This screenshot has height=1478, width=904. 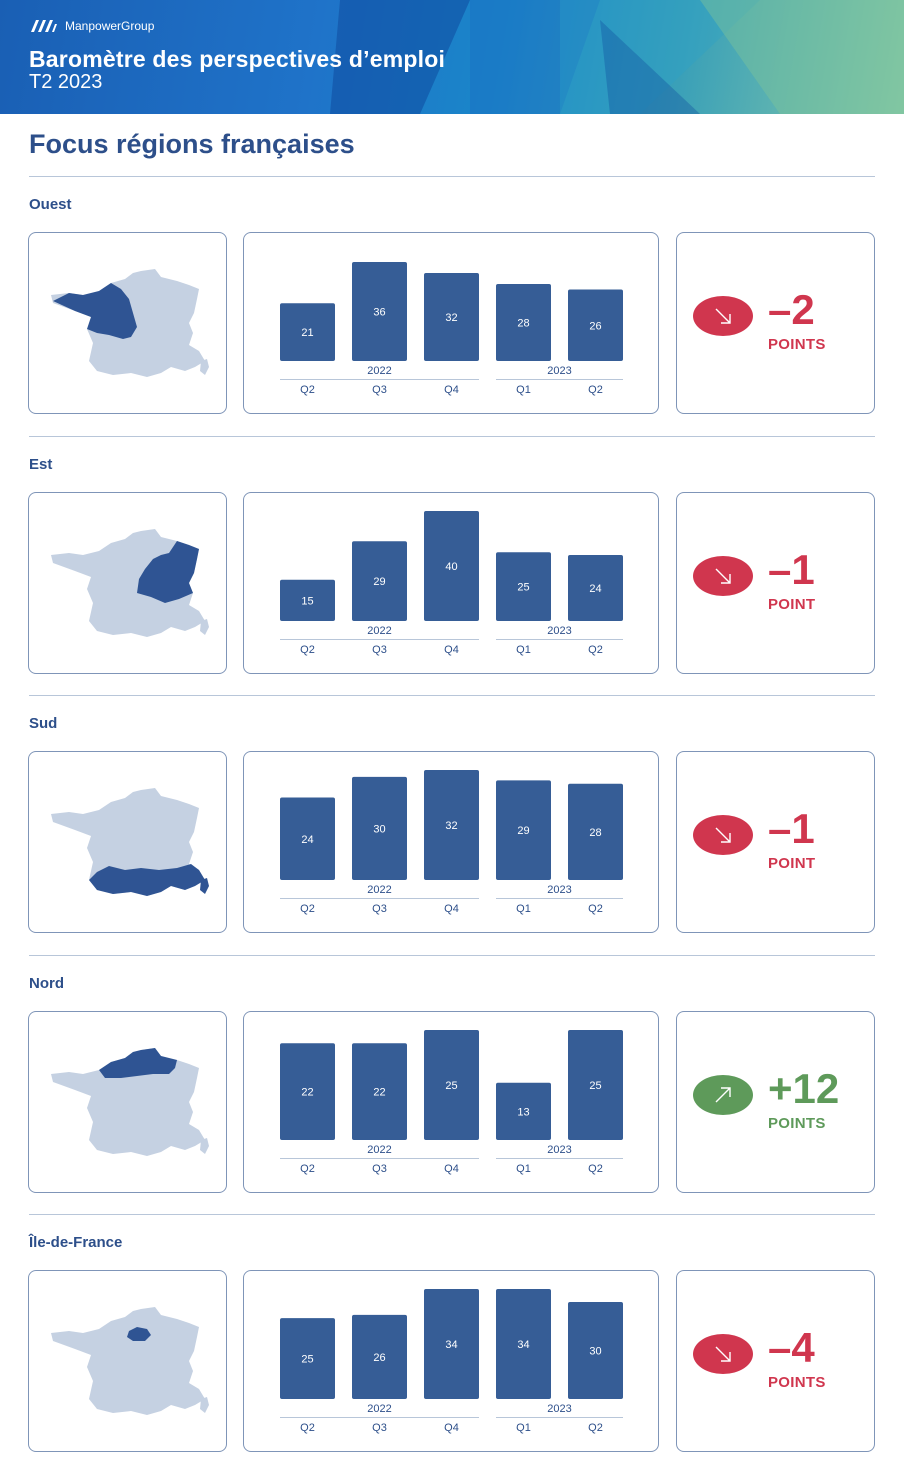 I want to click on delta-card: +12 POINTS, so click(x=775, y=1102).